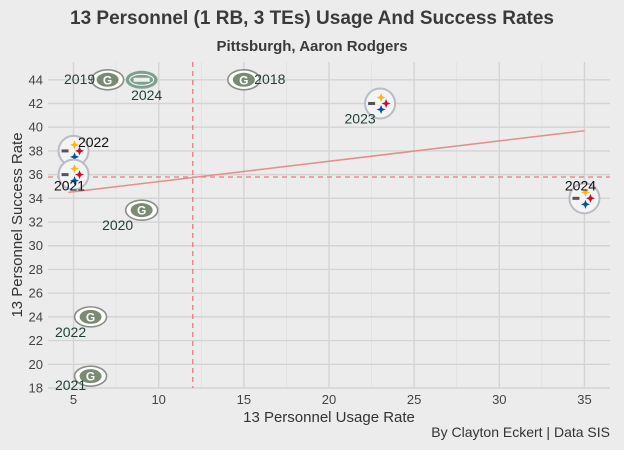 Image resolution: width=624 pixels, height=450 pixels. What do you see at coordinates (36, 245) in the screenshot?
I see `y-tick-label: 30` at bounding box center [36, 245].